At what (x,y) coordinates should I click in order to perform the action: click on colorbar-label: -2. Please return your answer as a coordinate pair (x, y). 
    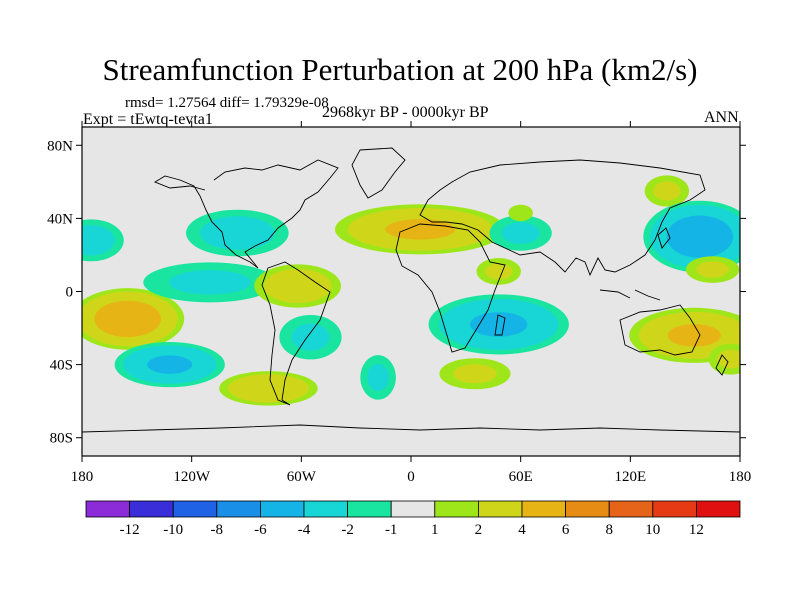
    Looking at the image, I should click on (347, 530).